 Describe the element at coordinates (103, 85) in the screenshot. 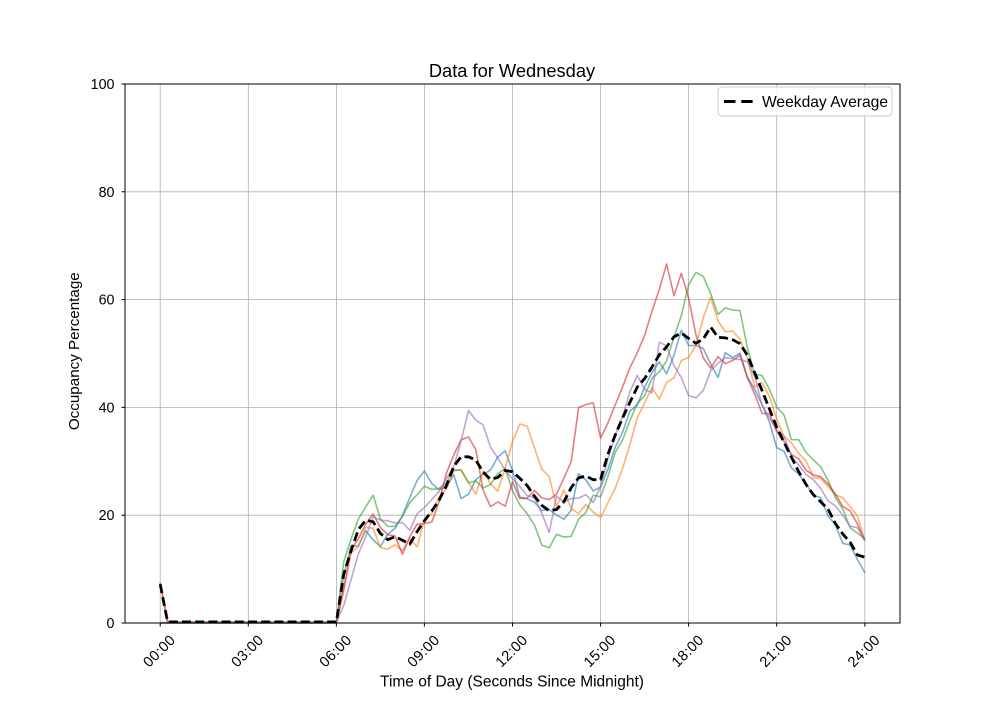

I see `svg-text: 100` at that location.